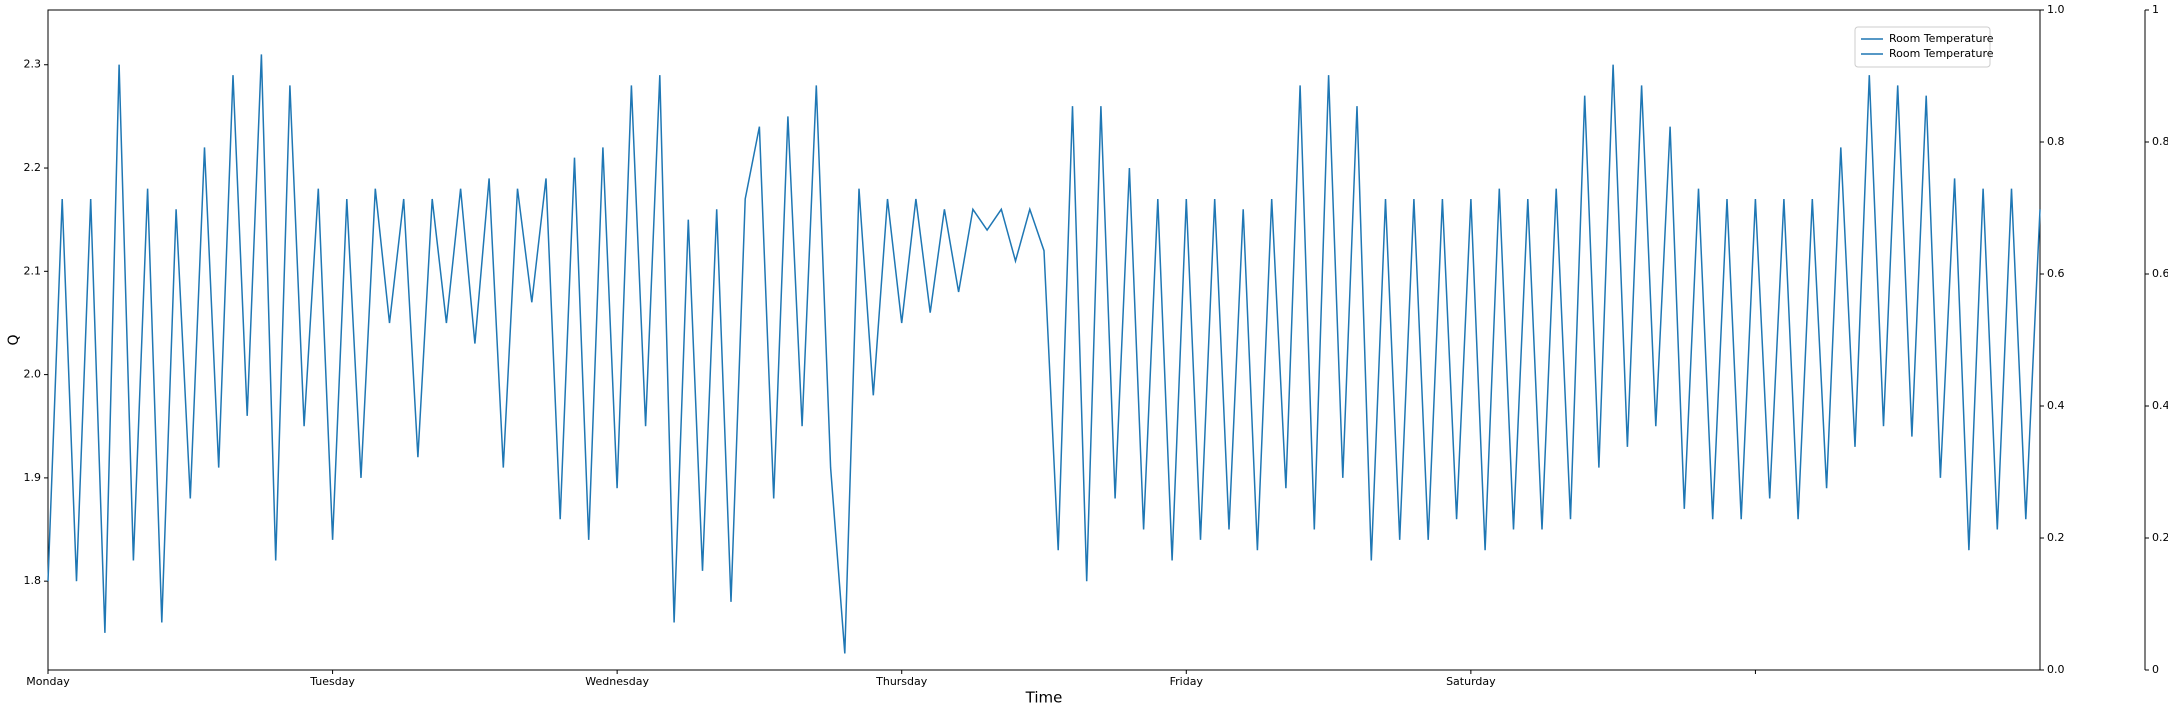 The height and width of the screenshot is (712, 2168). I want to click on x-tick-label: Wednesday, so click(617, 681).